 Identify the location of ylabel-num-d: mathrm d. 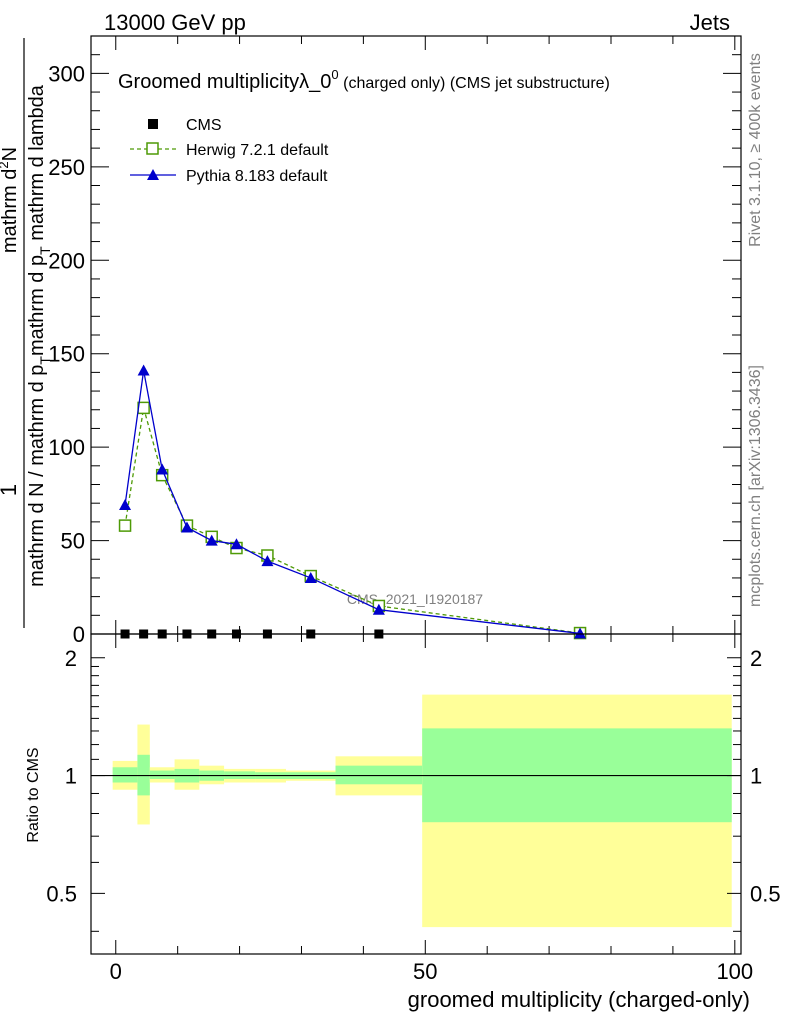
(10, 211).